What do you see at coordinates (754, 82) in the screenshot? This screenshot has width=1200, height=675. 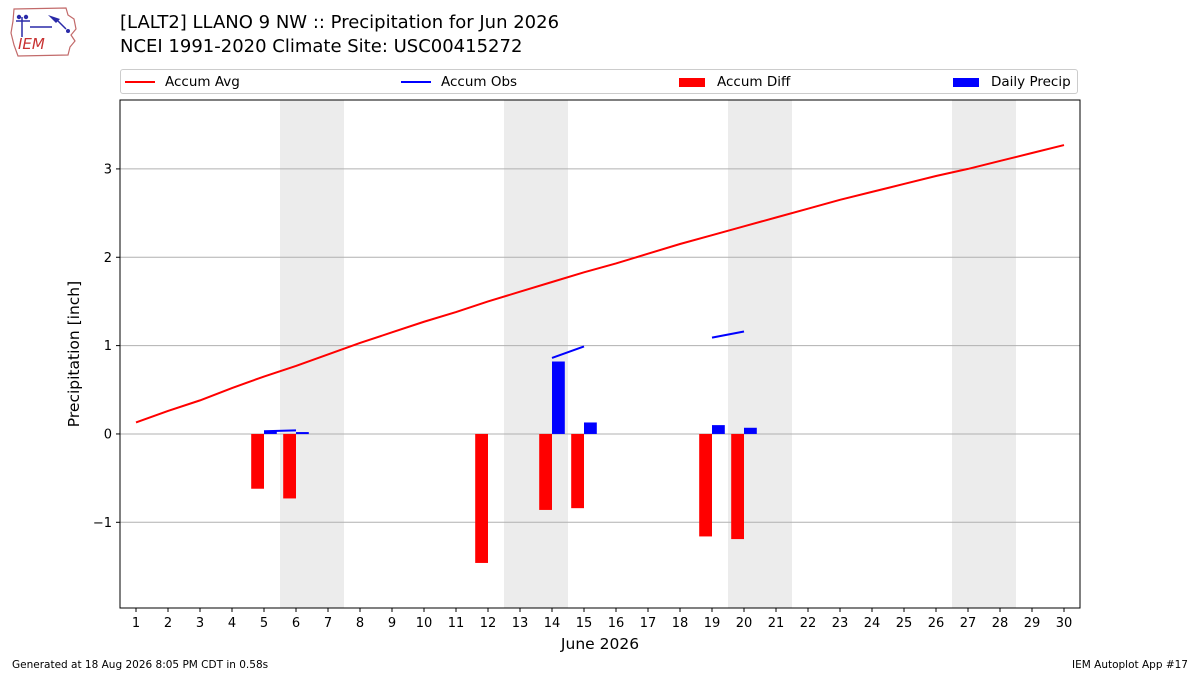 I see `legend-label: Accum Diff` at bounding box center [754, 82].